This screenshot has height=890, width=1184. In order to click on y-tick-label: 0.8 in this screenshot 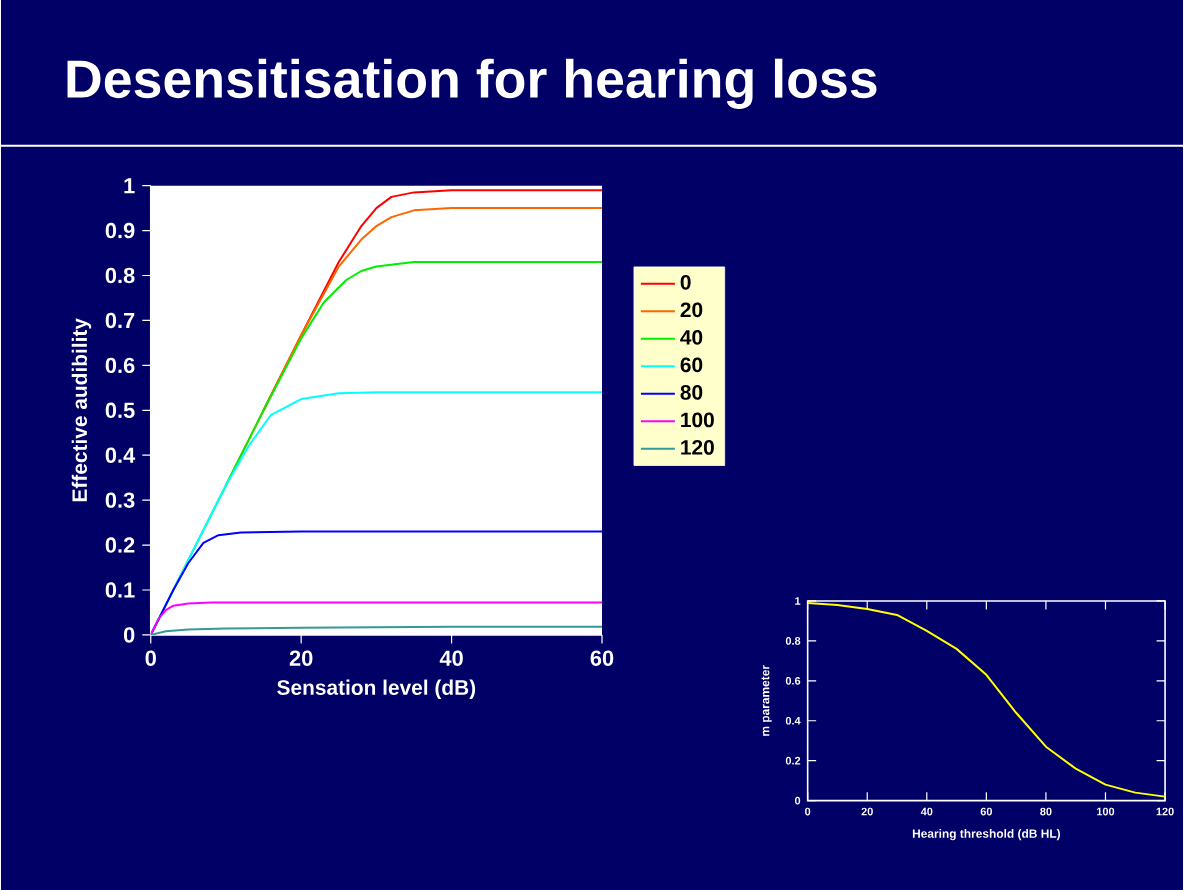, I will do `click(120, 275)`.